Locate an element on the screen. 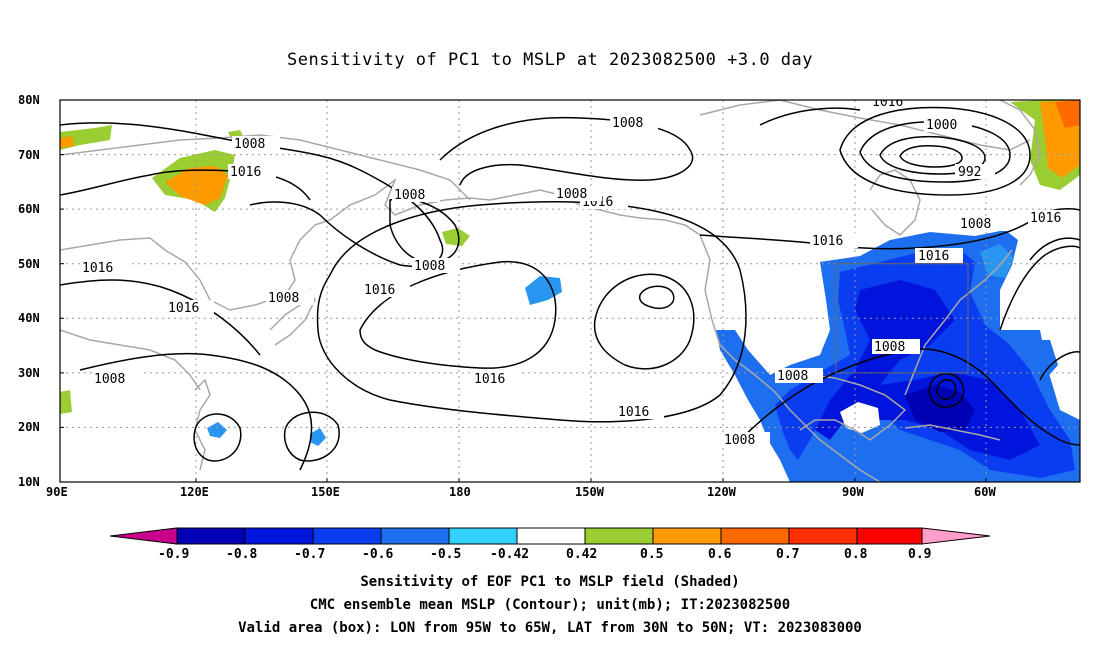 This screenshot has height=650, width=1100. lat-label: 20N is located at coordinates (29, 427).